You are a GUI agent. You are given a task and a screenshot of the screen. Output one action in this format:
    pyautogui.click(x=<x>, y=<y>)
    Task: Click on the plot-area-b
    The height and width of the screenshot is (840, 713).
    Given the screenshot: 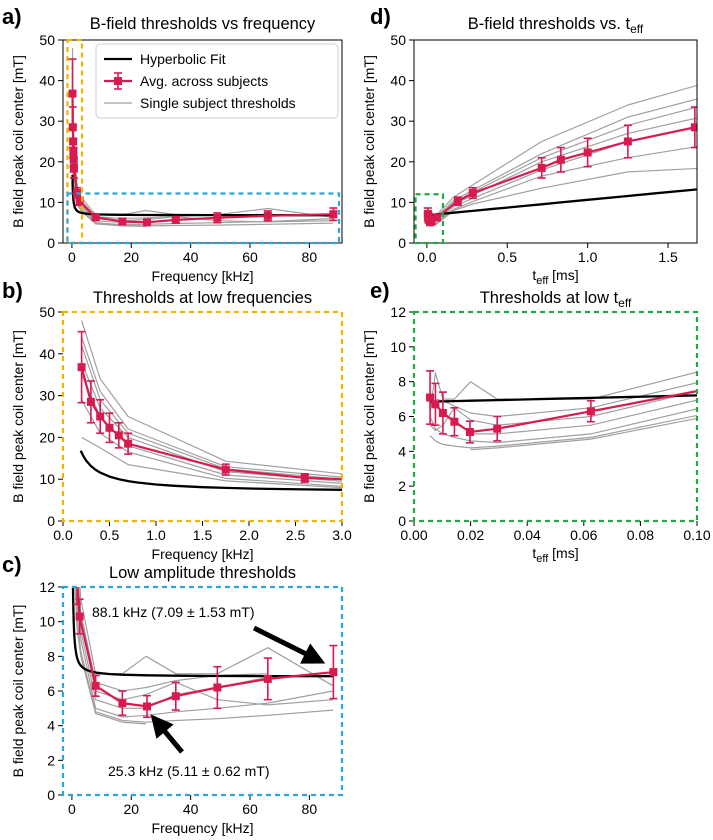 What is the action you would take?
    pyautogui.click(x=209, y=405)
    